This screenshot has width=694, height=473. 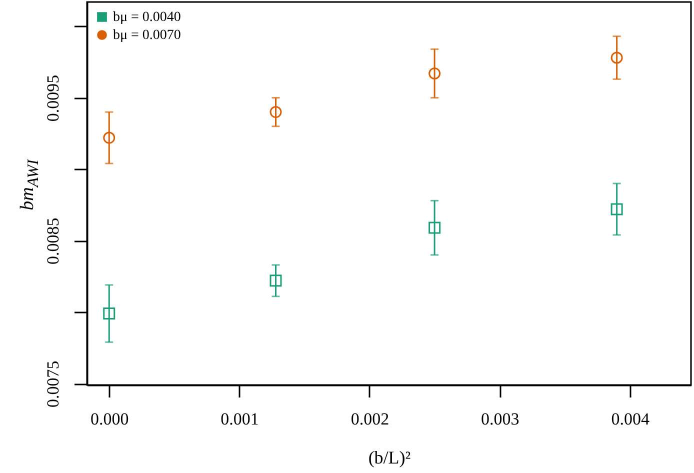 What do you see at coordinates (147, 17) in the screenshot?
I see `legend-label: bμ = 0.0040` at bounding box center [147, 17].